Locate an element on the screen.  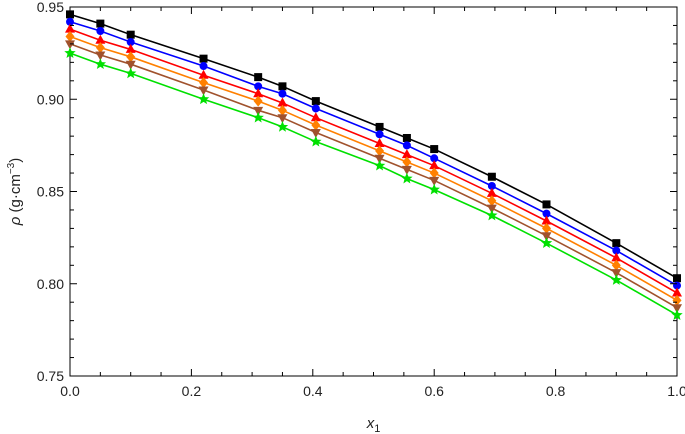
x-axis-label-sub: 1 is located at coordinates (377, 428).